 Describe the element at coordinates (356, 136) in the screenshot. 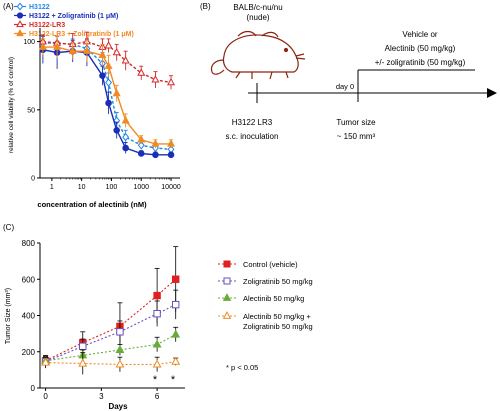

I see `tumor-size-line-2: ~ 150 mm³` at that location.